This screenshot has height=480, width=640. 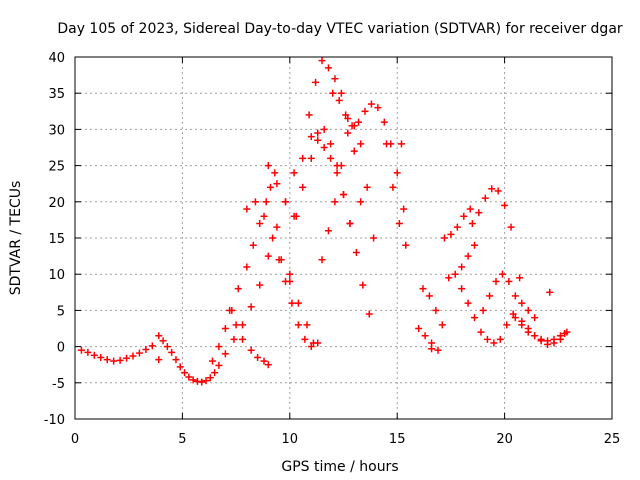 I want to click on y-tick-label: 10, so click(x=56, y=275).